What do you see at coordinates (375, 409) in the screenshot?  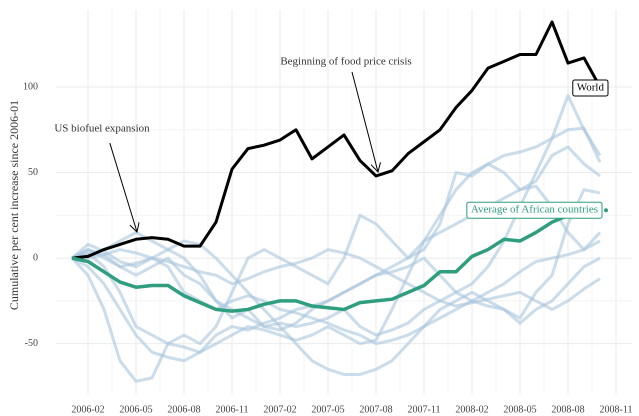 I see `x-tick-label: 2007-08` at bounding box center [375, 409].